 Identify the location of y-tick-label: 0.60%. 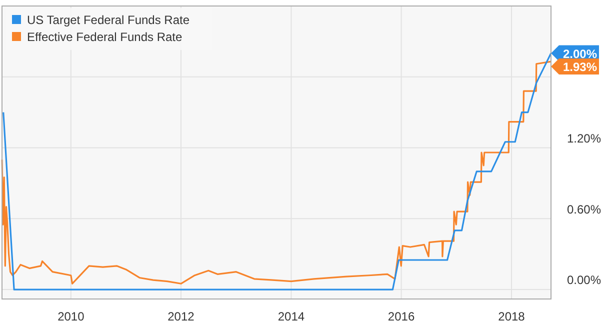
(584, 209).